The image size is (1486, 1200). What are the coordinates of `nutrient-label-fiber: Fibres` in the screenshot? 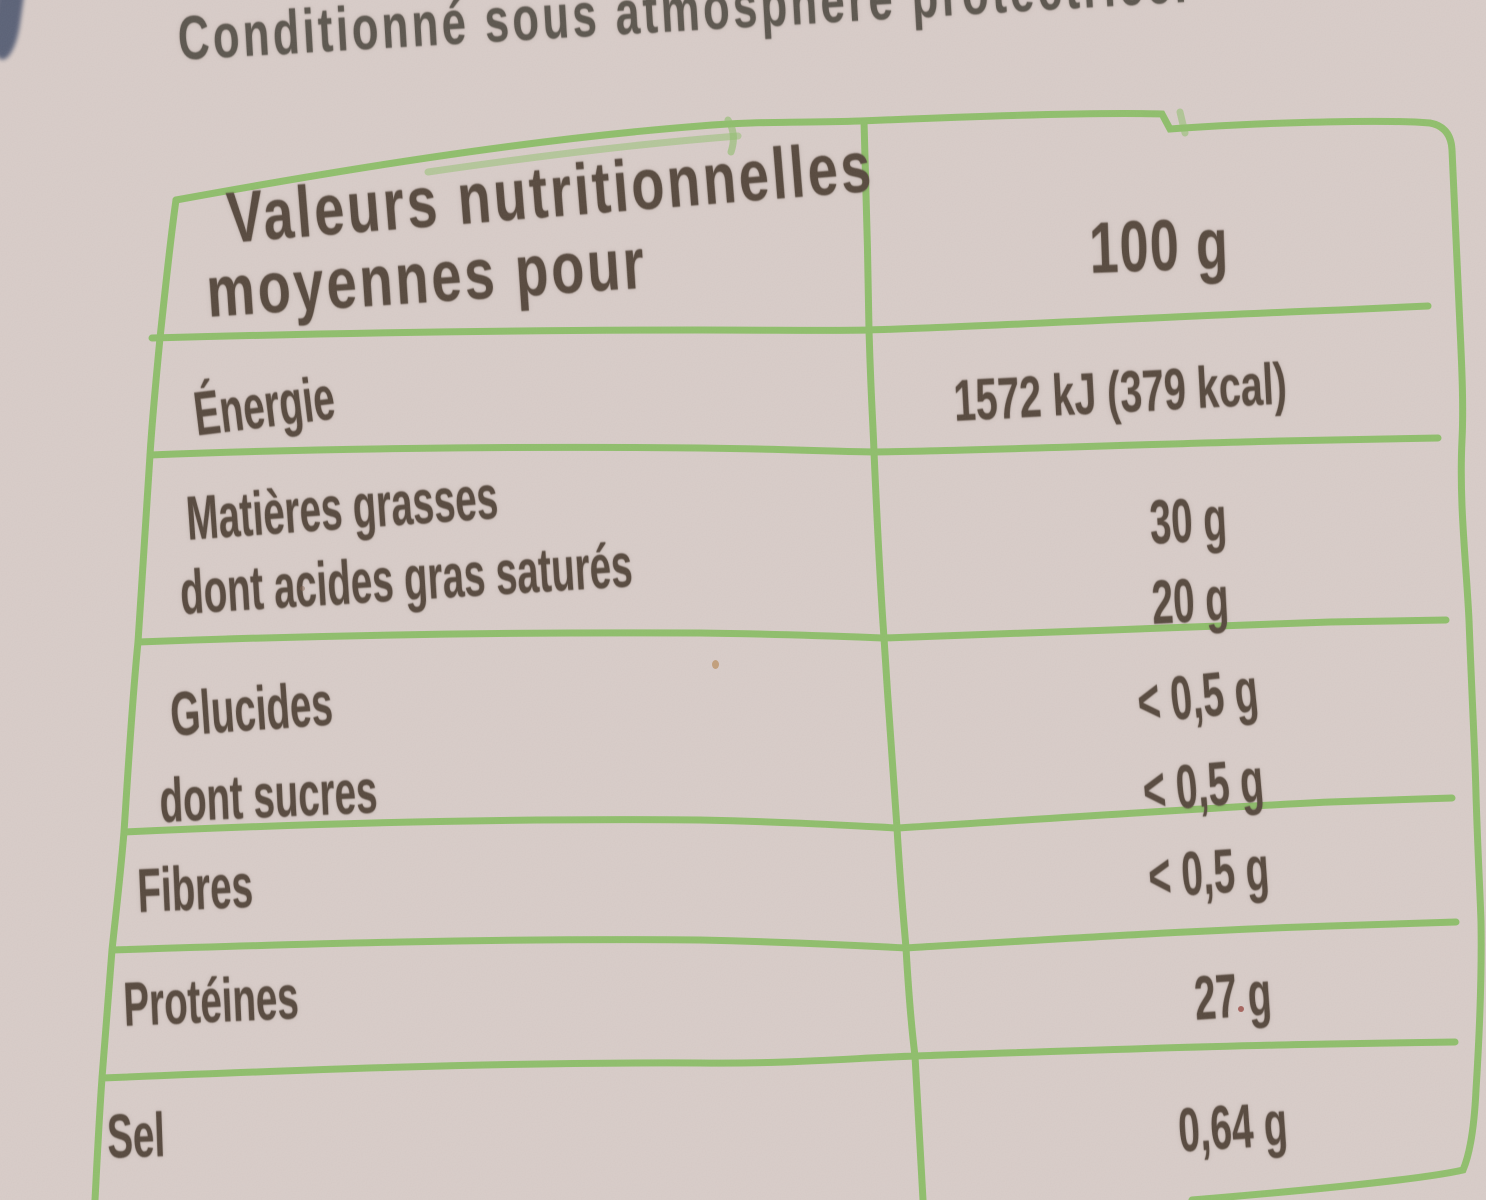 It's located at (195, 888).